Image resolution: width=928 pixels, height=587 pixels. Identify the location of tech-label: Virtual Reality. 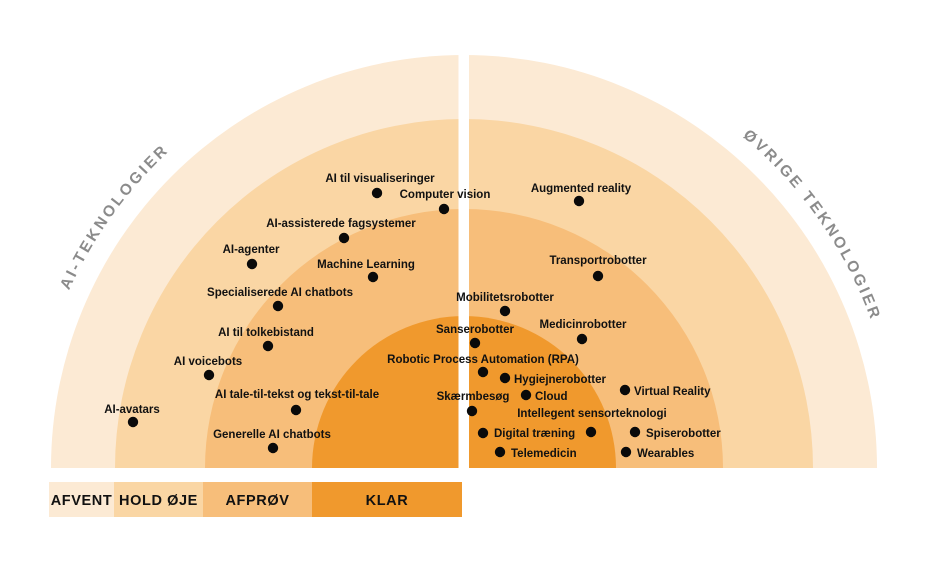
(672, 392).